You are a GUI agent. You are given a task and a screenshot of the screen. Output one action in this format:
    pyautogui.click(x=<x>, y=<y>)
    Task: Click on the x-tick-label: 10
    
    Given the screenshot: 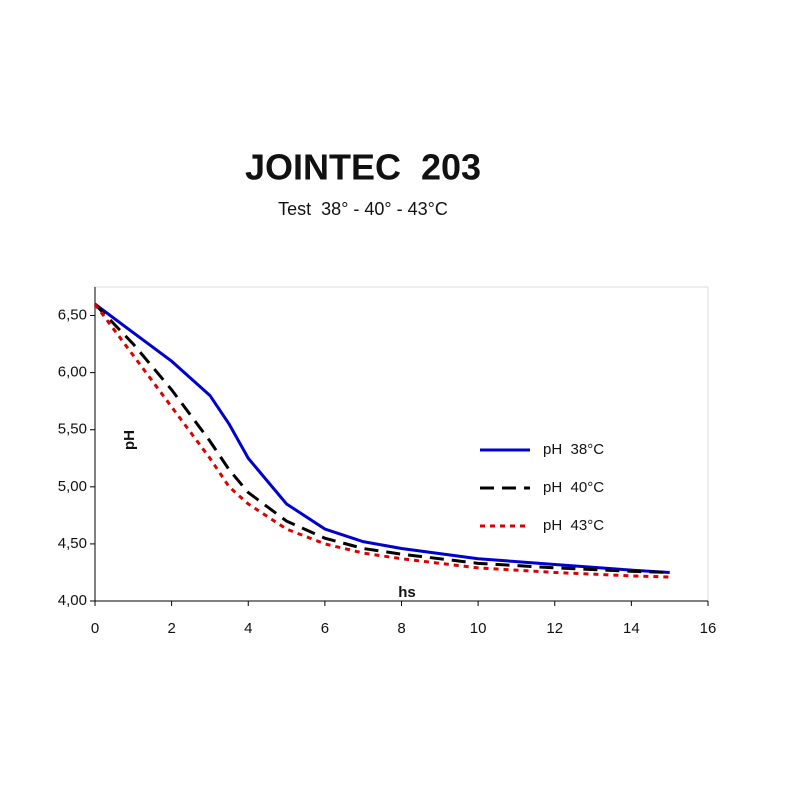 What is the action you would take?
    pyautogui.click(x=478, y=628)
    